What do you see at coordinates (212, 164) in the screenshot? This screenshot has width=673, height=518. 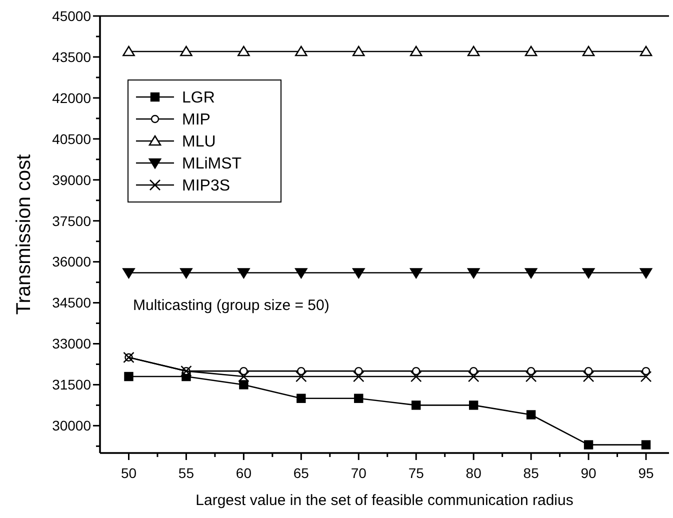 I see `legend-label: MLiMST` at bounding box center [212, 164].